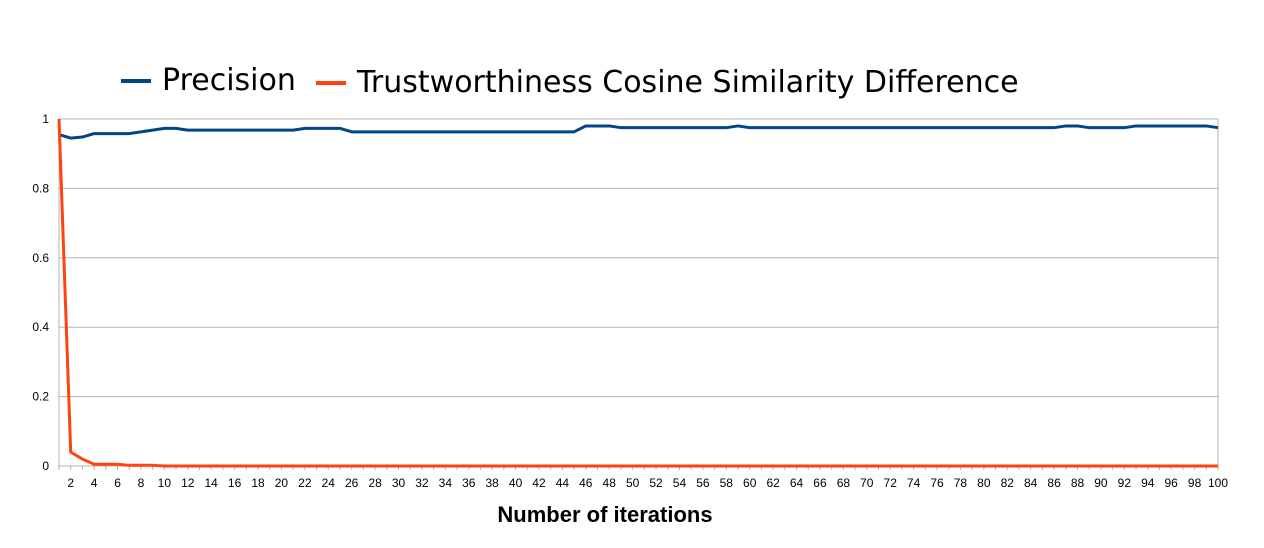 The height and width of the screenshot is (548, 1264). I want to click on x-tick-label: 88, so click(1078, 483).